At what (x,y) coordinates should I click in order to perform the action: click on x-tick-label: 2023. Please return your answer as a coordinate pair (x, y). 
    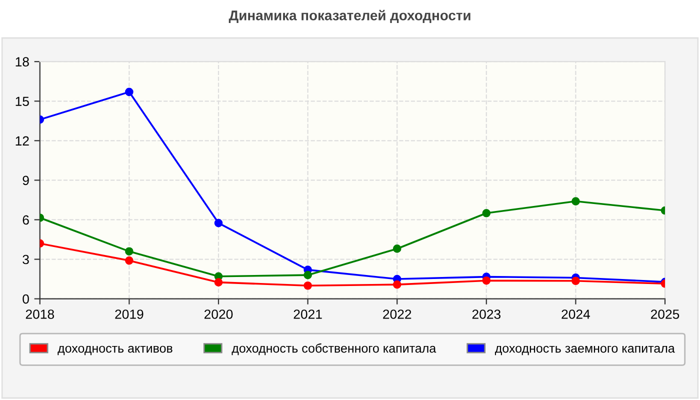
    Looking at the image, I should click on (486, 314).